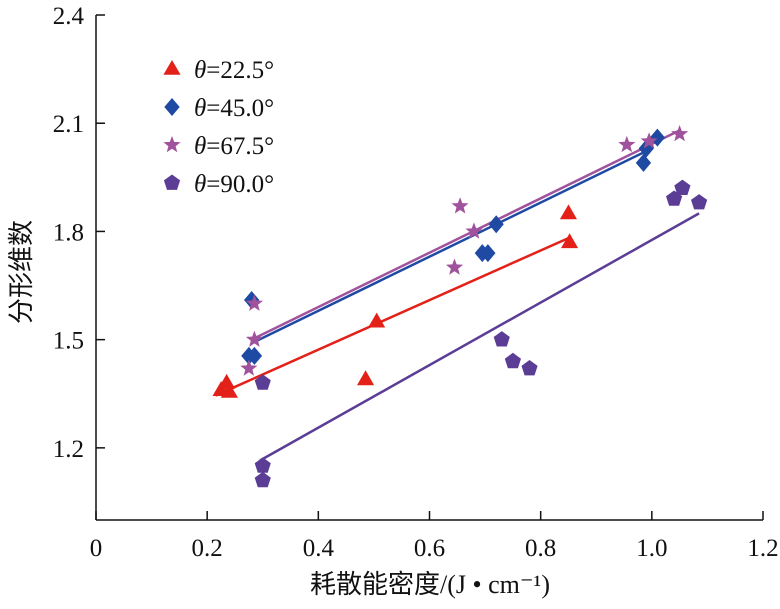 This screenshot has height=609, width=780. Describe the element at coordinates (172, 144) in the screenshot. I see `legend-marker-star` at that location.